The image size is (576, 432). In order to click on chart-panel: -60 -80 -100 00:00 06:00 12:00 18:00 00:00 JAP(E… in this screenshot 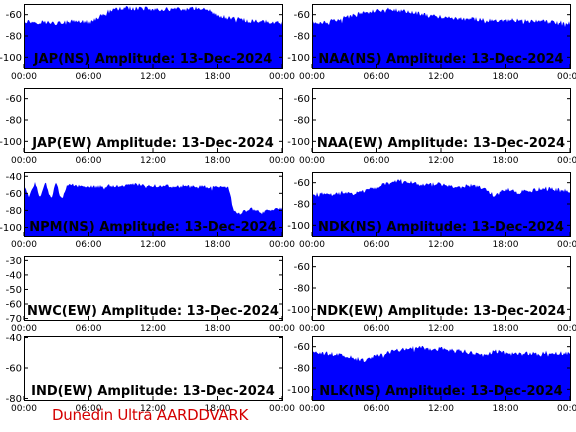, I will do `click(147, 127)`.